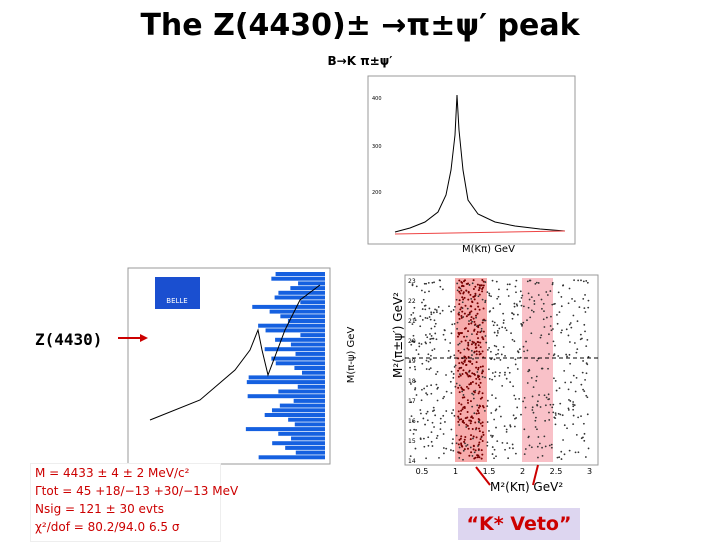 The width and height of the screenshot is (720, 542). Describe the element at coordinates (377, 147) in the screenshot. I see `tick: 300` at that location.